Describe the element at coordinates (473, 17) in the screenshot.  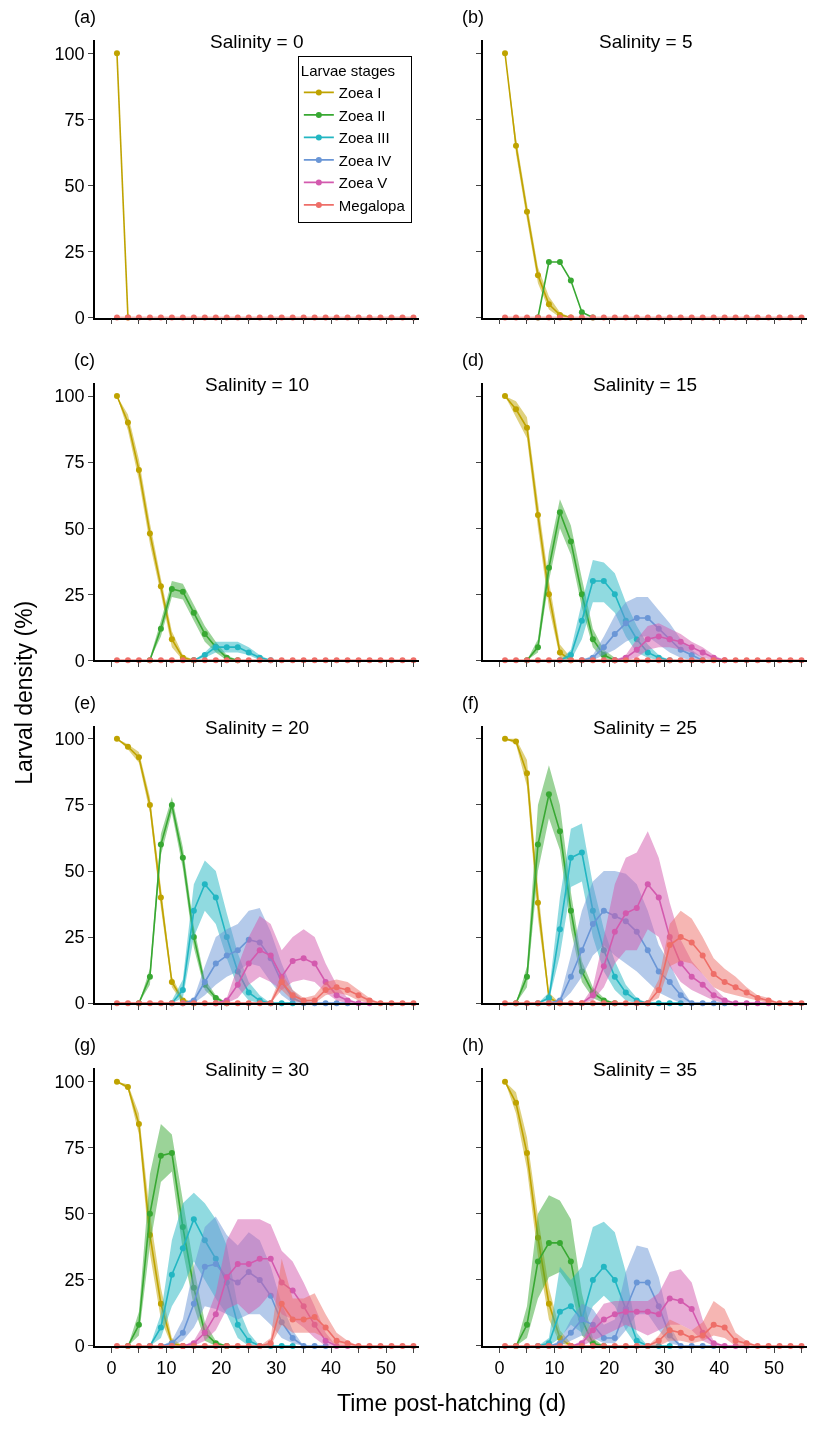
I see `text: (b)` at that location.